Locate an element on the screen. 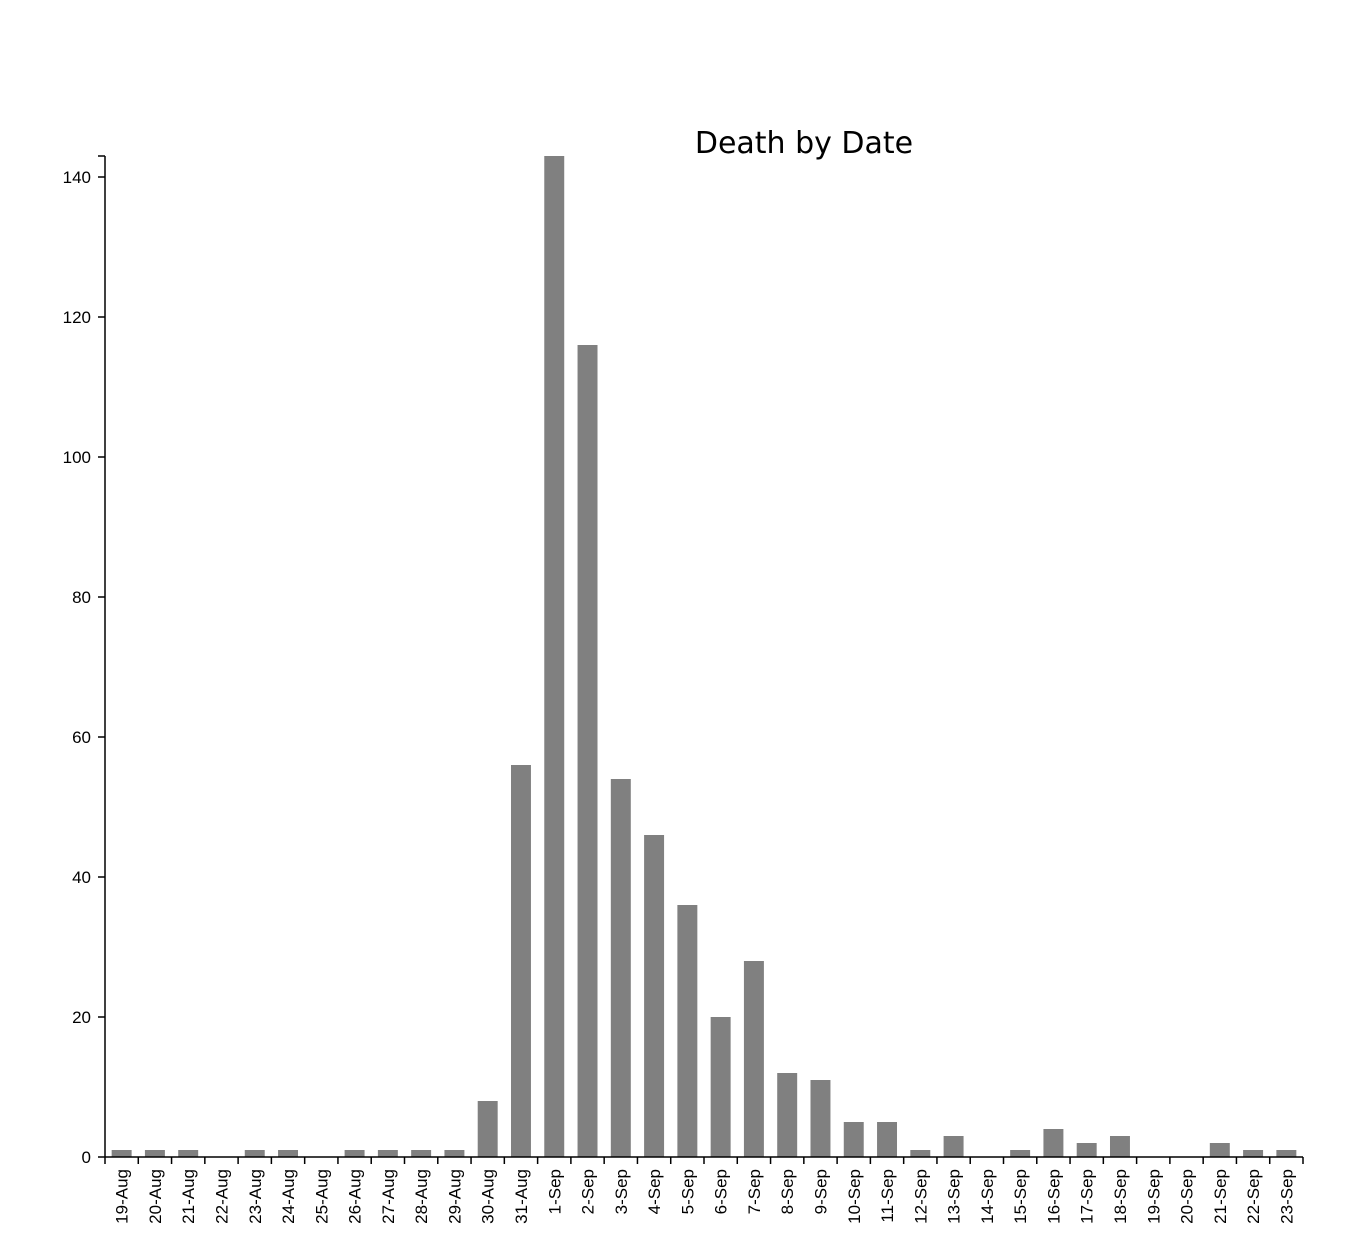  x-tick-label: 8-Sep is located at coordinates (787, 1191).